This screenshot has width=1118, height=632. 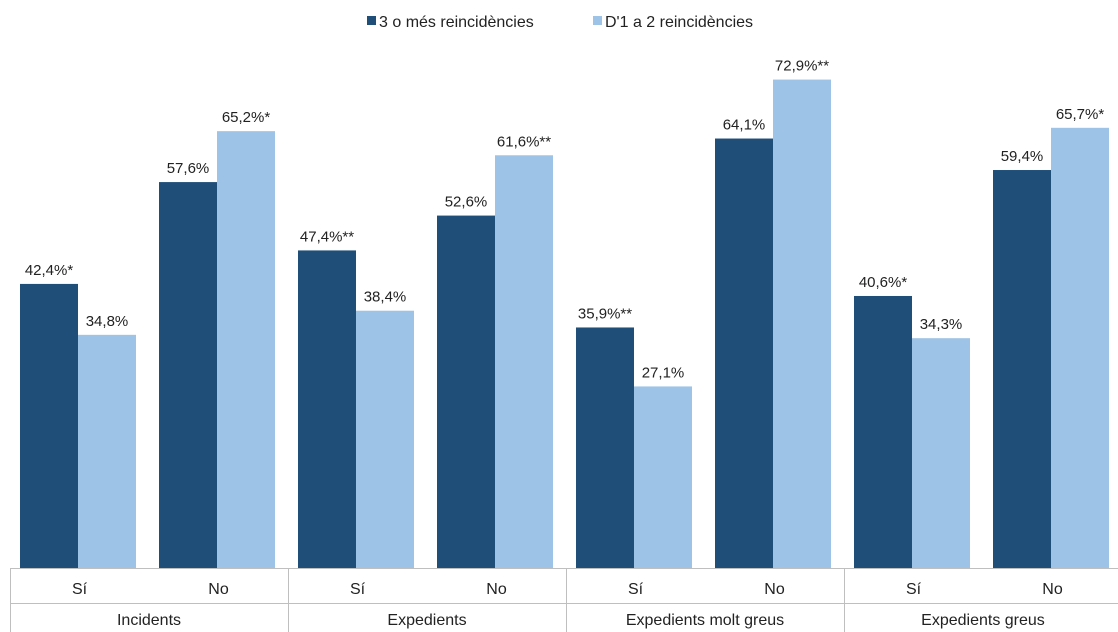 I want to click on category-label-8: No, so click(x=1052, y=589).